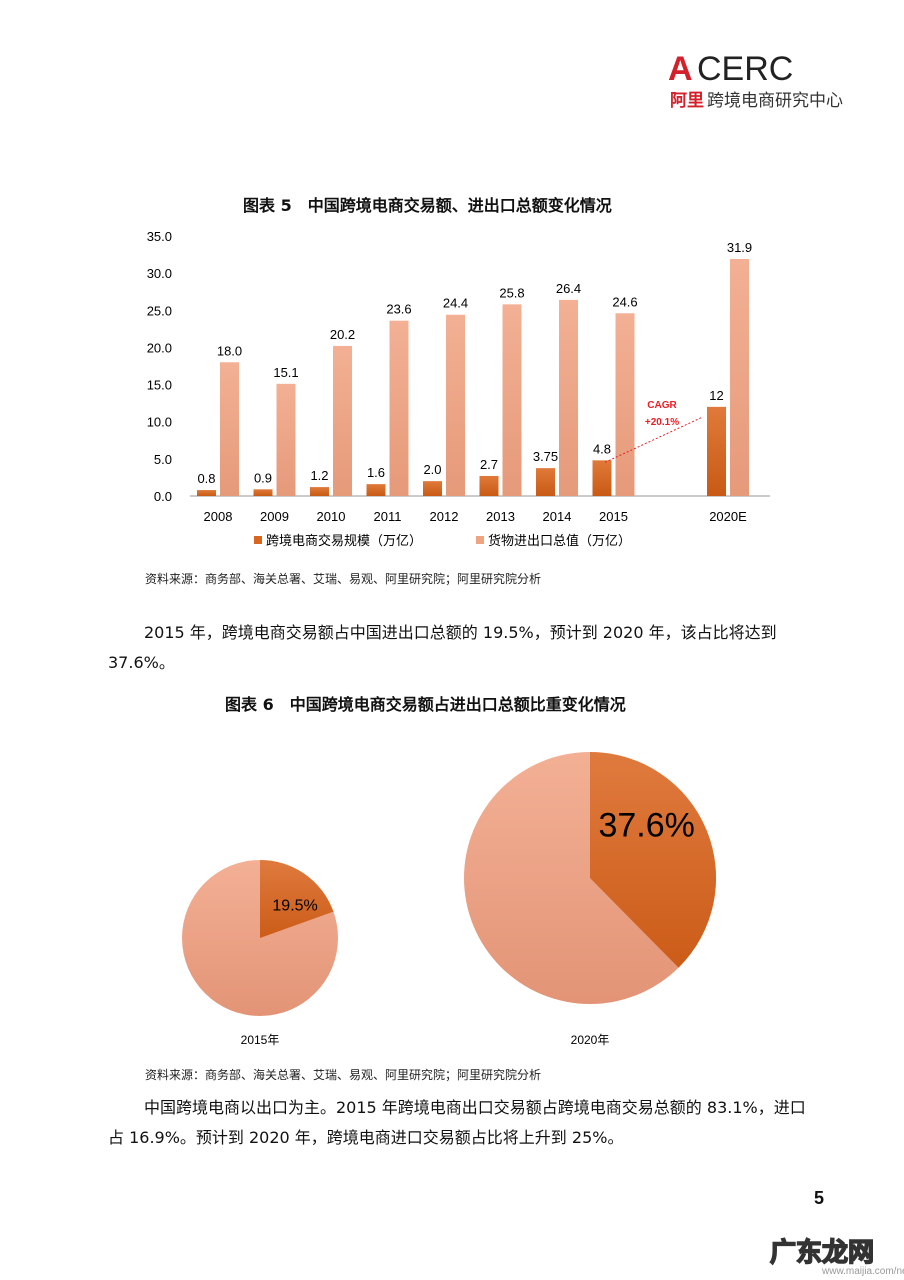 The image size is (904, 1280). I want to click on x-tick-label: 2012, so click(444, 516).